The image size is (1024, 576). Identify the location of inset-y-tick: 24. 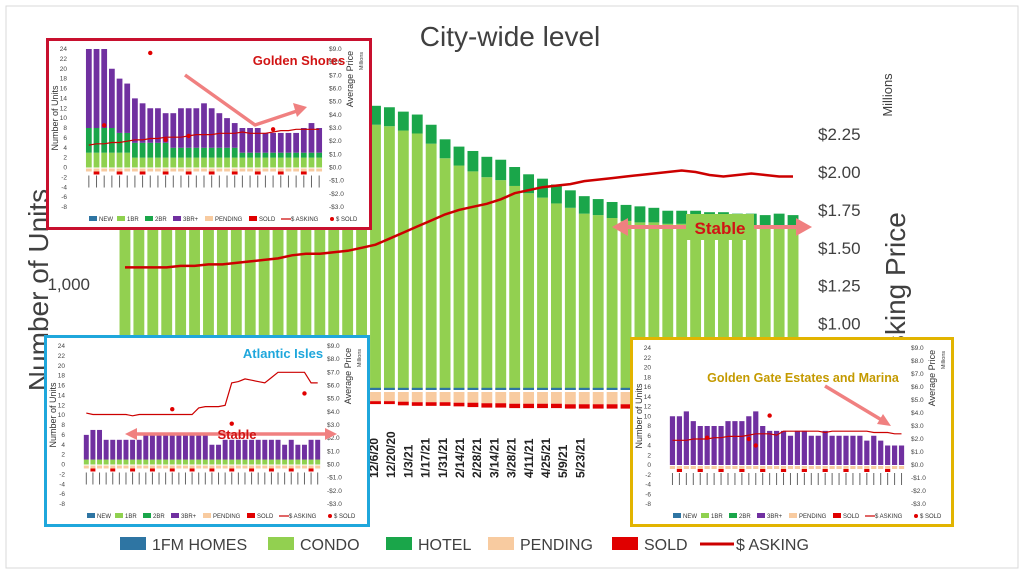
(64, 49).